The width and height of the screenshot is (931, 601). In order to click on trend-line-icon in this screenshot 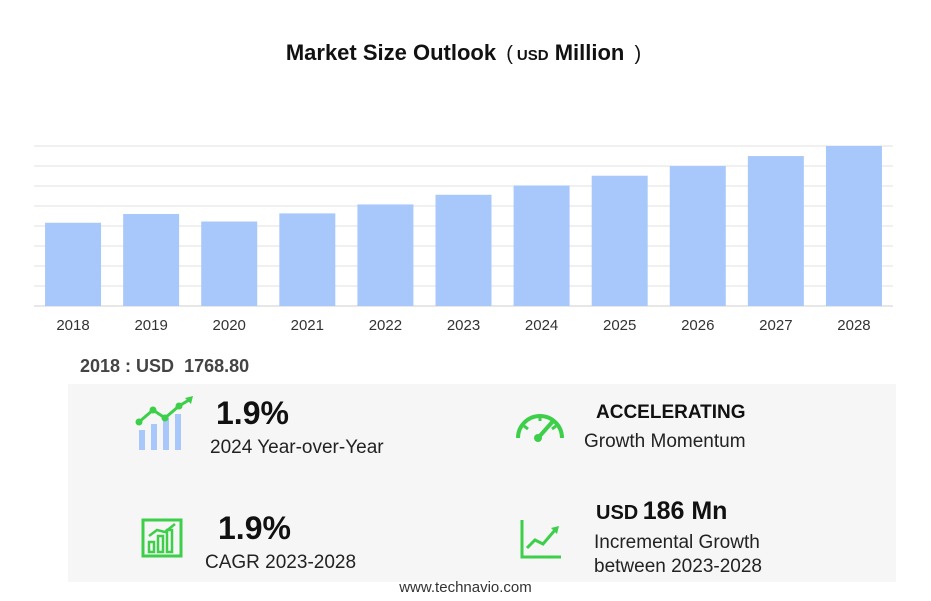, I will do `click(540, 539)`.